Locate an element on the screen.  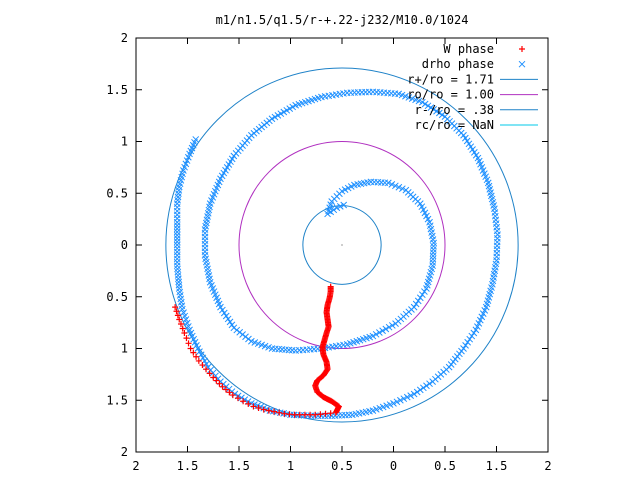
legend-label: r-/ro = .38 is located at coordinates (454, 110).